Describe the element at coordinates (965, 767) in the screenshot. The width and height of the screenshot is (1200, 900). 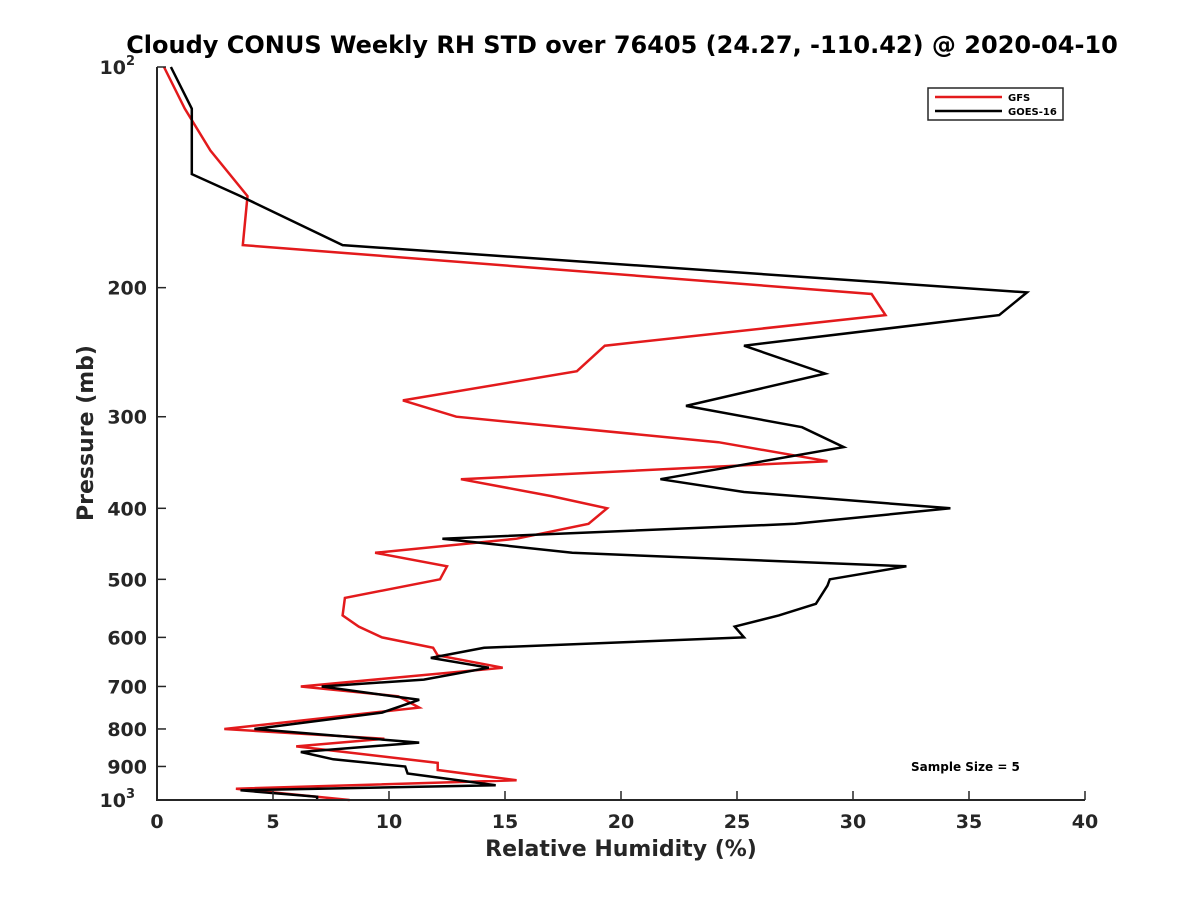
I see `sample-size-annotation: Sample Size = 5` at that location.